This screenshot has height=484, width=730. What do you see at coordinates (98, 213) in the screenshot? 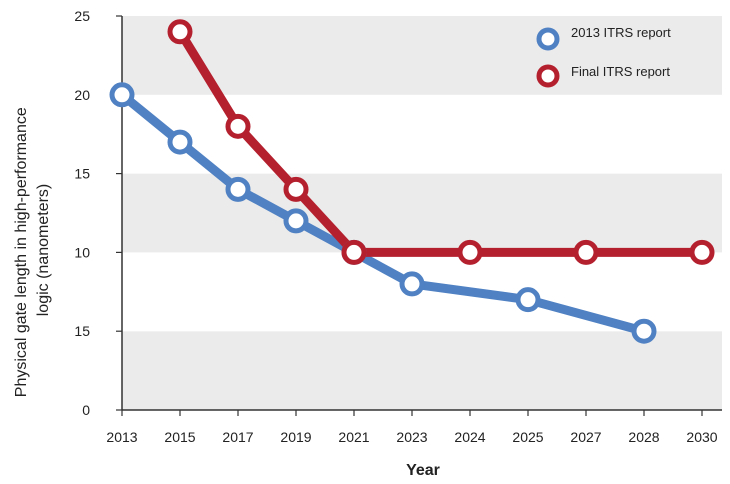
I see `y-axis-ticks: 0 15 10 15 20 25` at bounding box center [98, 213].